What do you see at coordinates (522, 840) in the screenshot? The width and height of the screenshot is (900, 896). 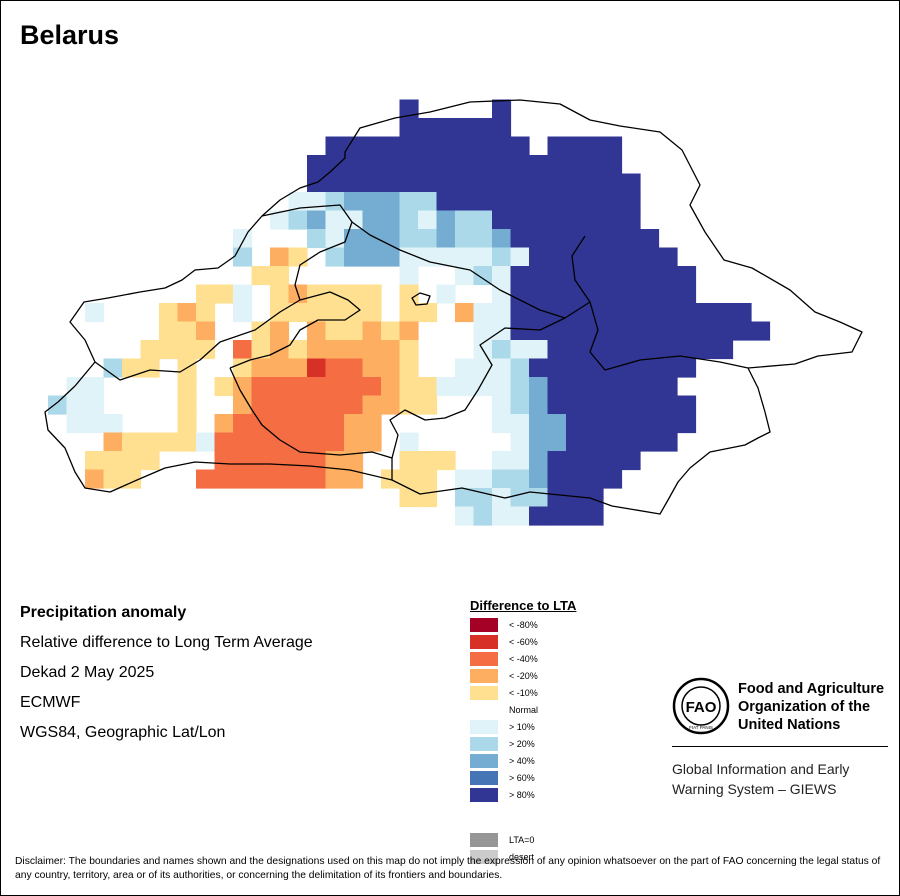 I see `legend-label: LTA=0` at bounding box center [522, 840].